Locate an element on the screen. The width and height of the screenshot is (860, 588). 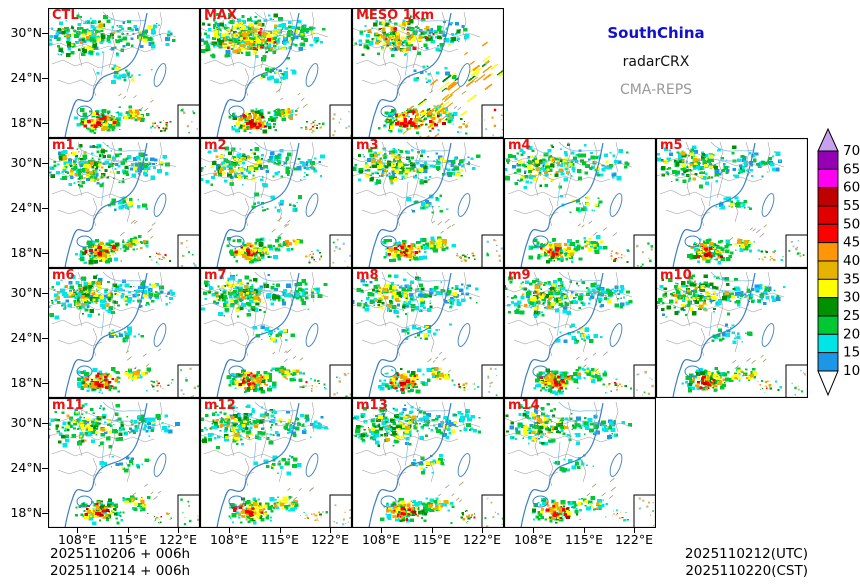
map-panel-m11: m11 is located at coordinates (124, 463).